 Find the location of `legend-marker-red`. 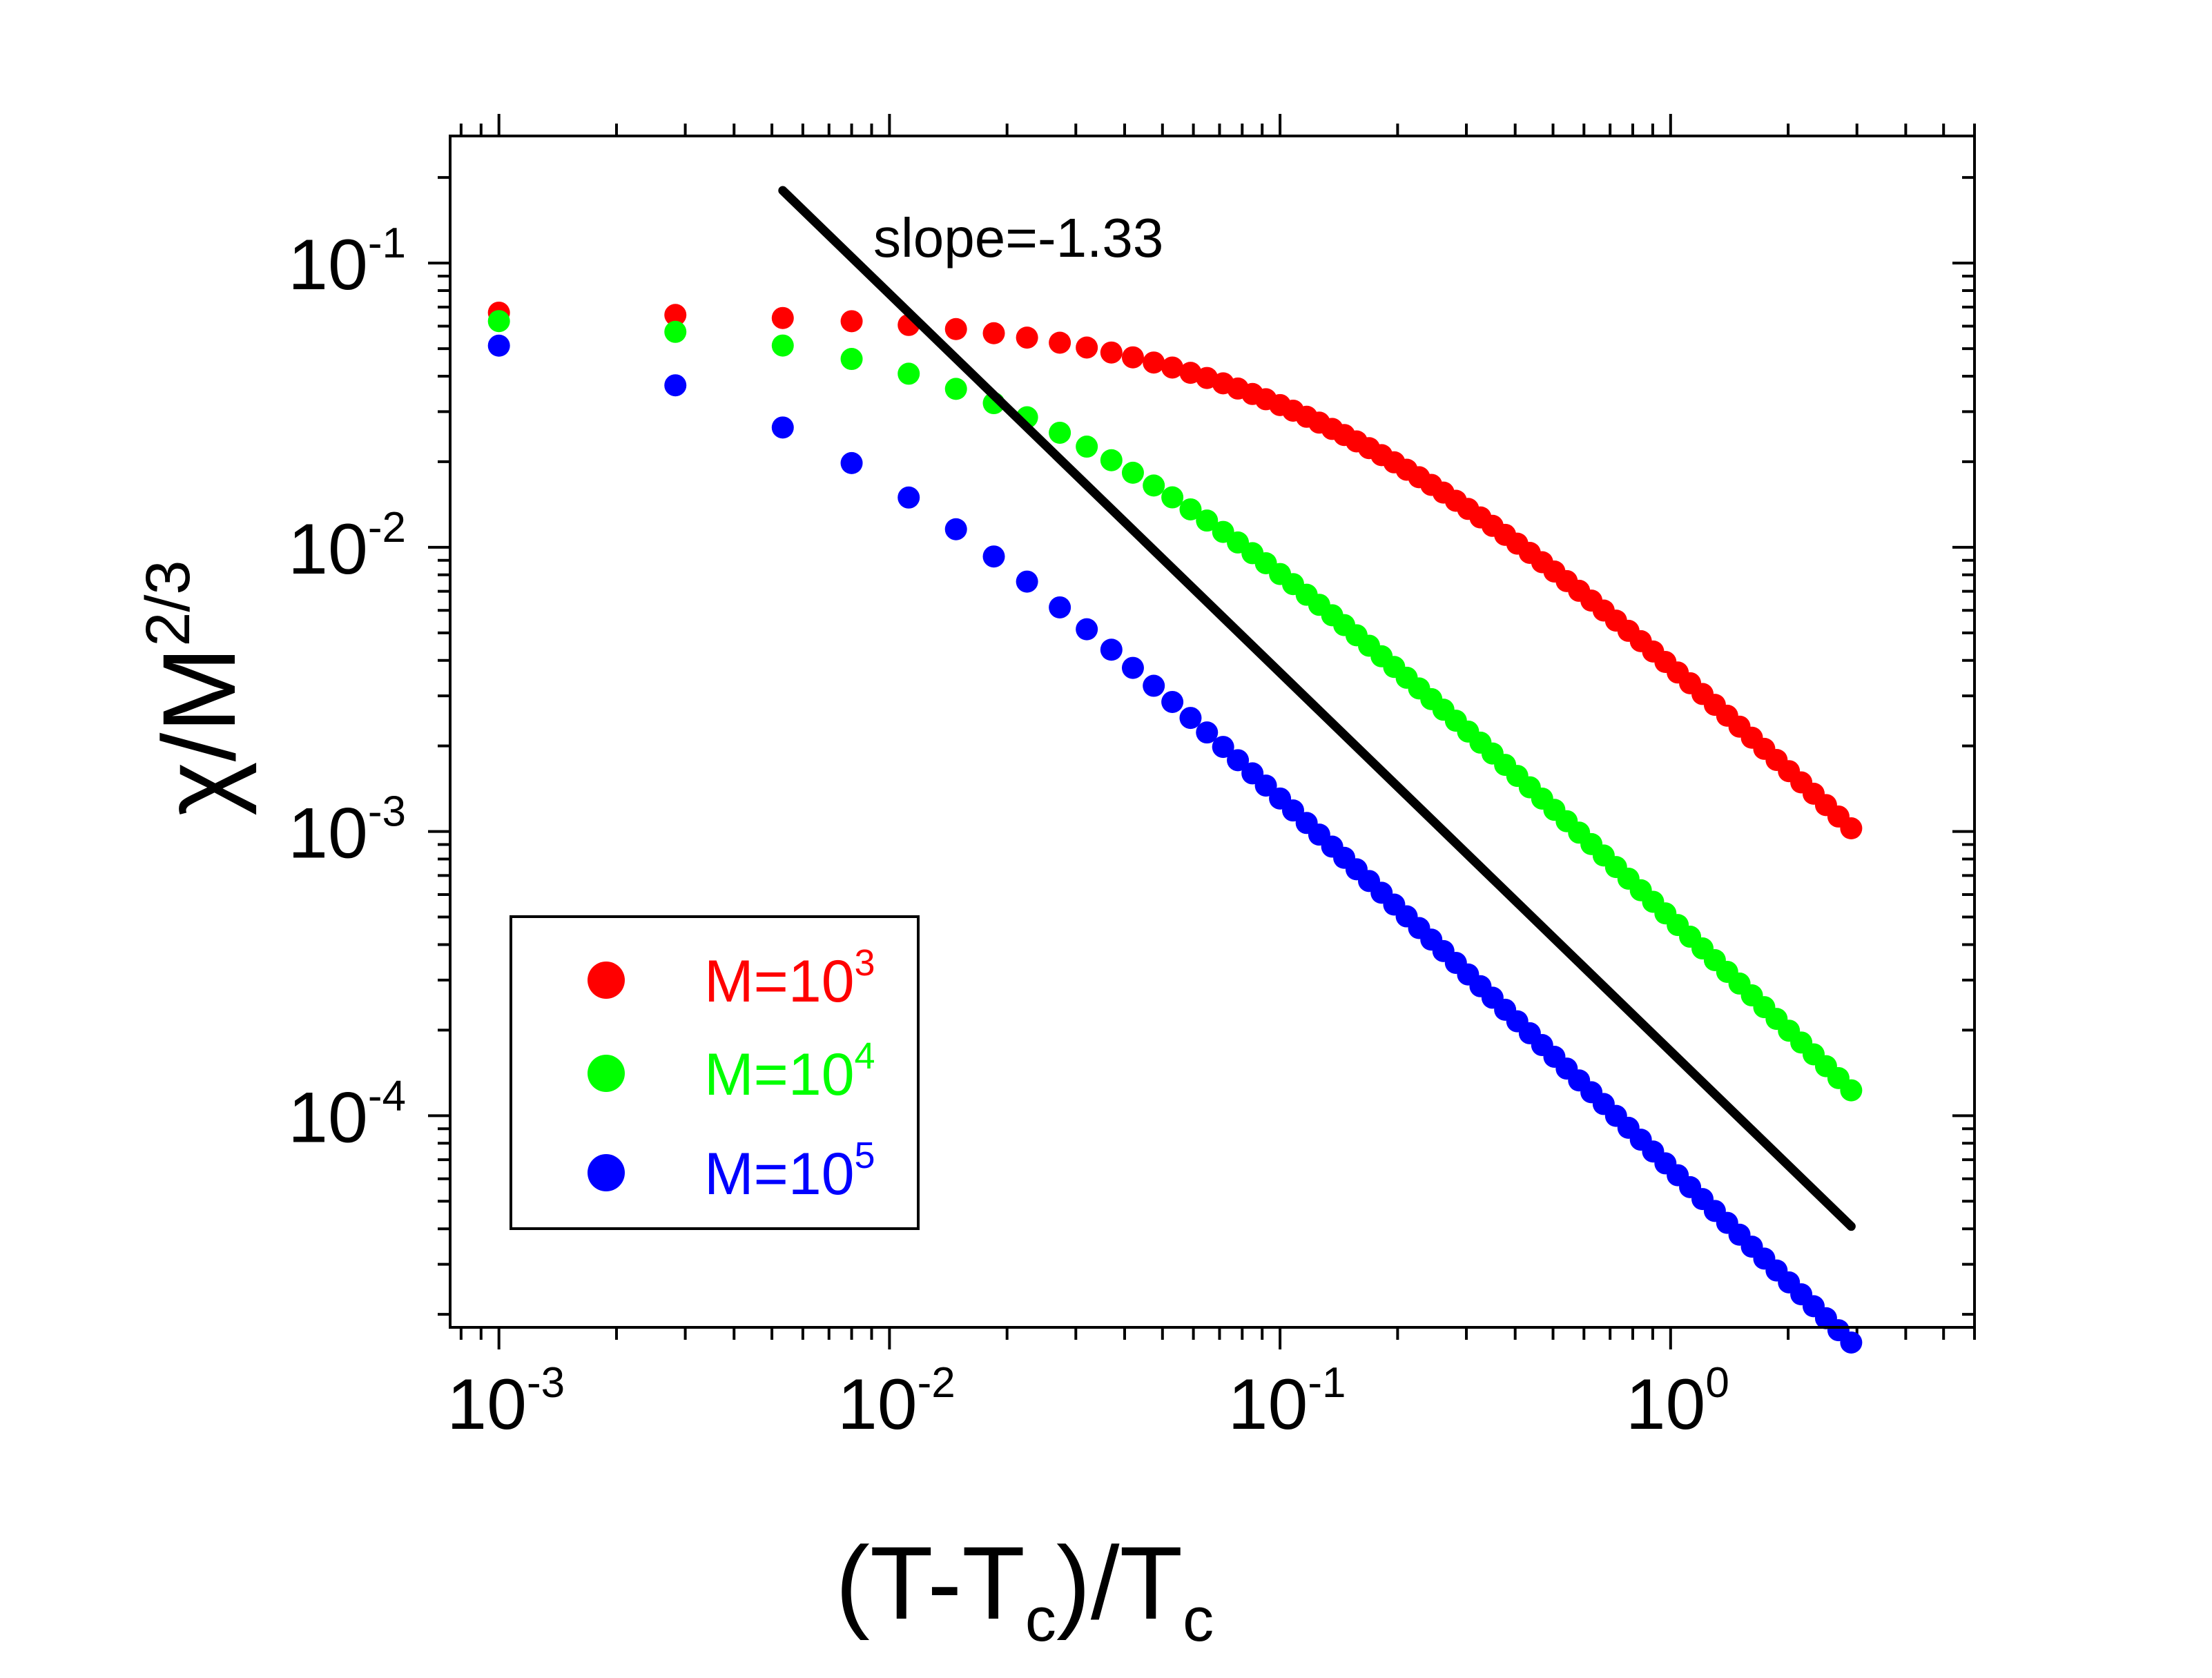

legend-marker-red is located at coordinates (606, 980).